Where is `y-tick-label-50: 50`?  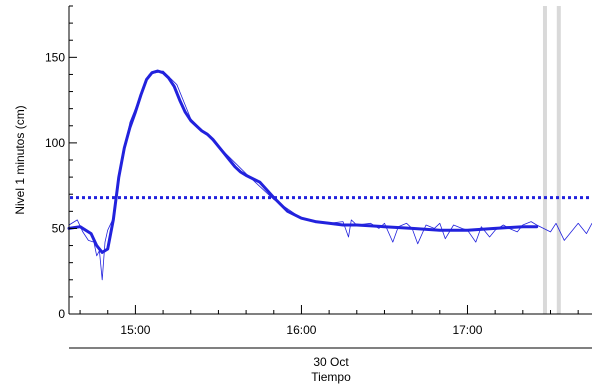 y-tick-label-50: 50 is located at coordinates (59, 228).